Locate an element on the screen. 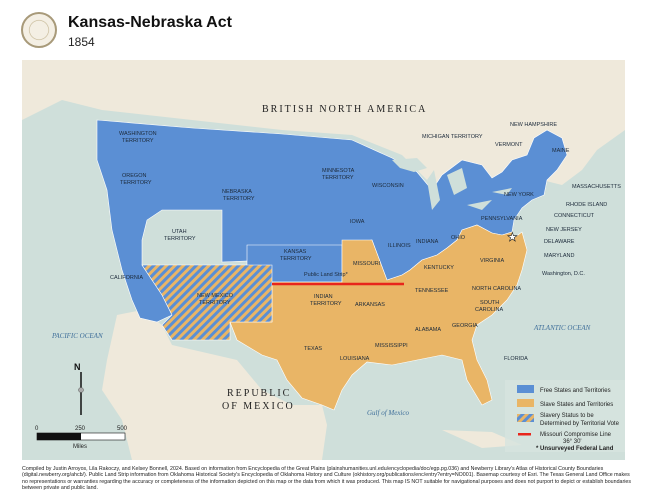 This screenshot has height=500, width=647. state-seal-icon is located at coordinates (39, 30).